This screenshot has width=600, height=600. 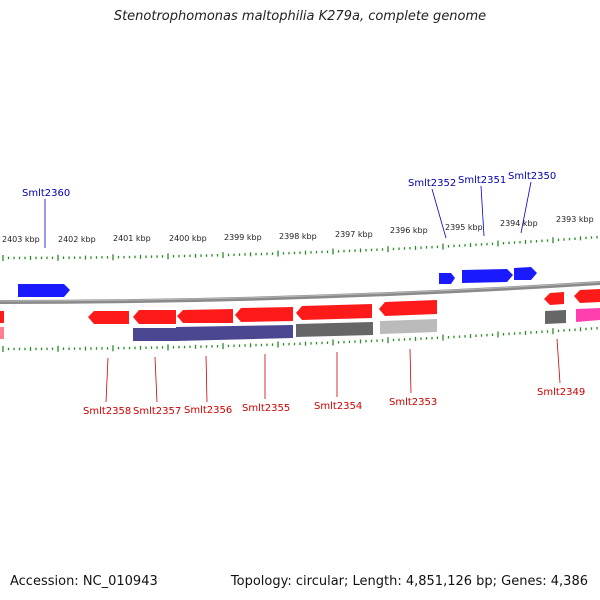 I want to click on label-smlt2355: Smlt2355, so click(x=266, y=408).